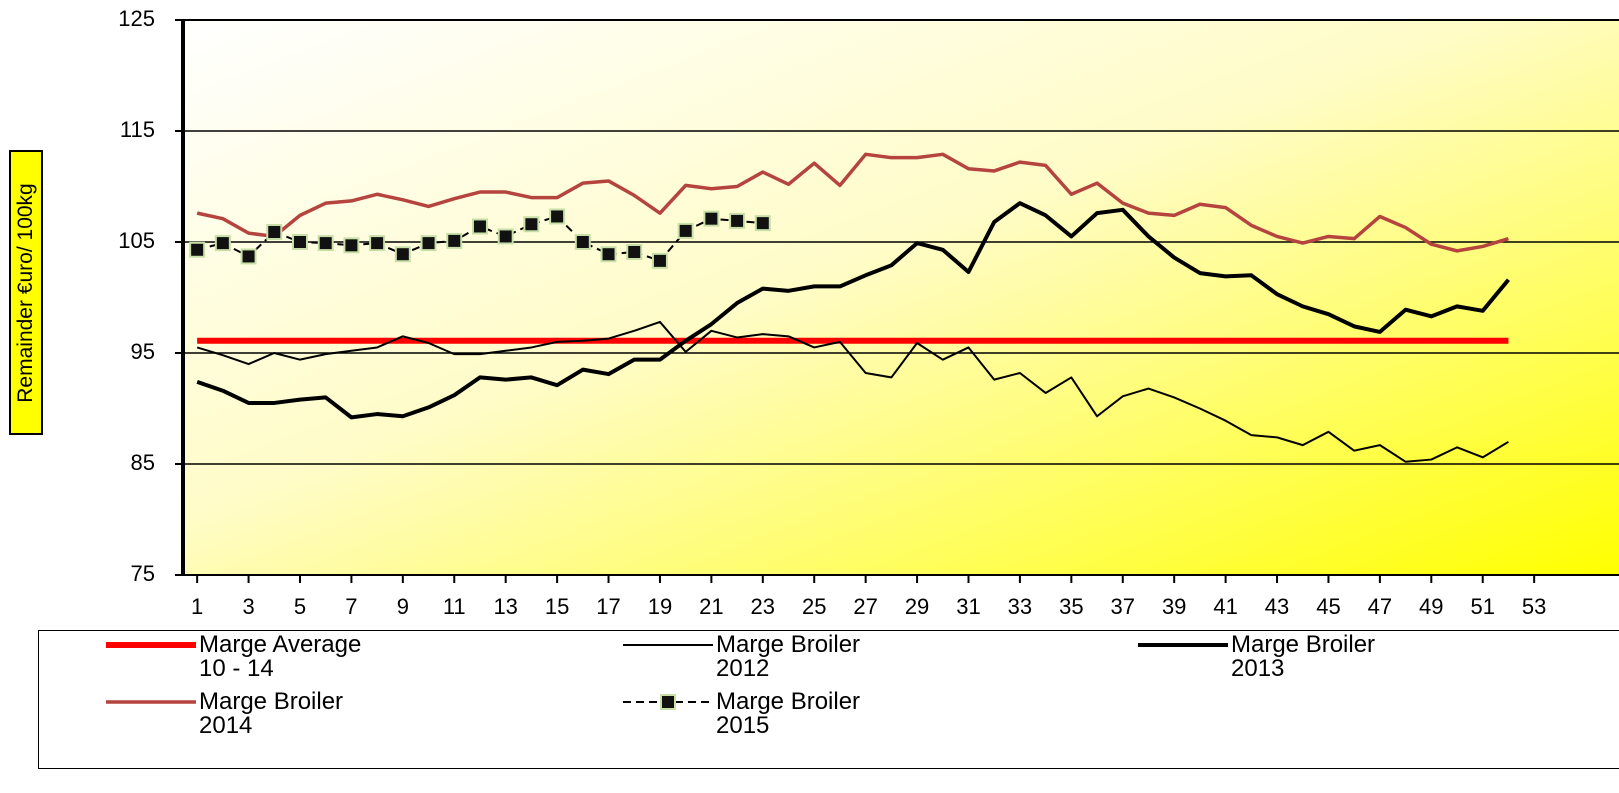 Image resolution: width=1619 pixels, height=793 pixels. Describe the element at coordinates (143, 351) in the screenshot. I see `y-tick-label: 95` at that location.